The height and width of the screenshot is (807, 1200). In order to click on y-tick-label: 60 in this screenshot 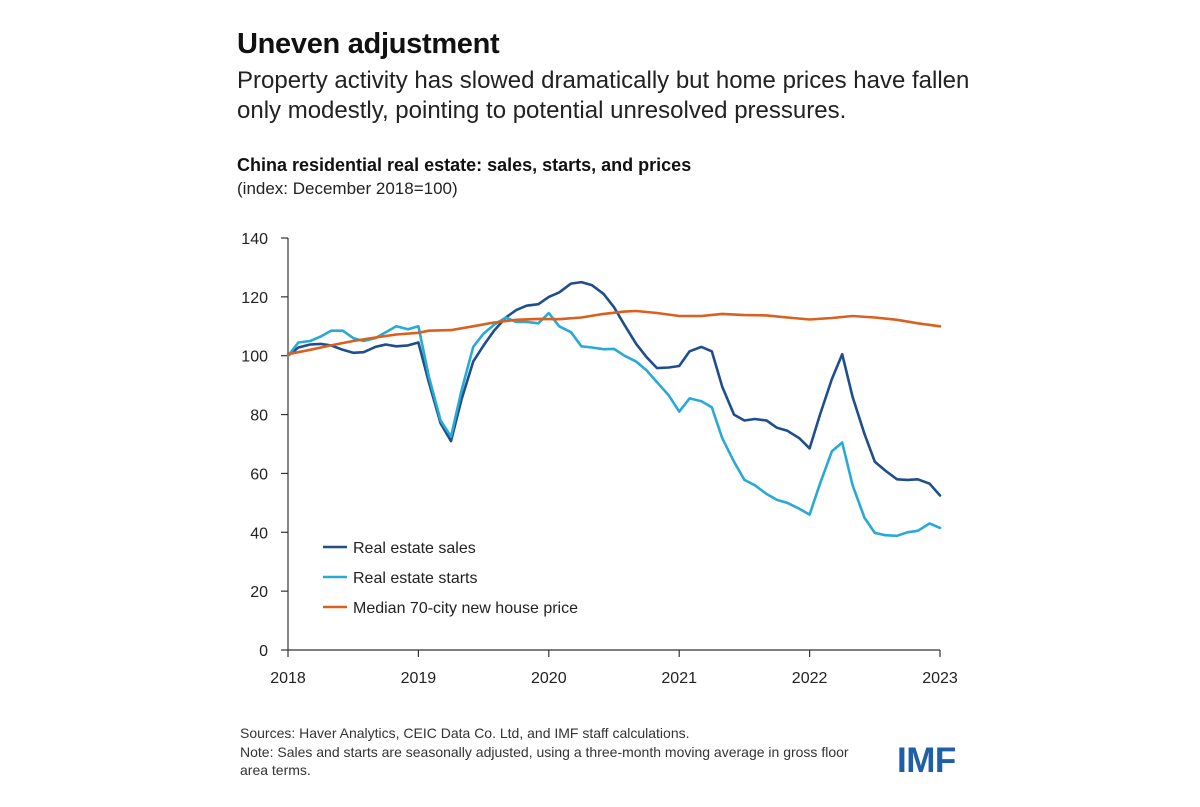, I will do `click(259, 474)`.